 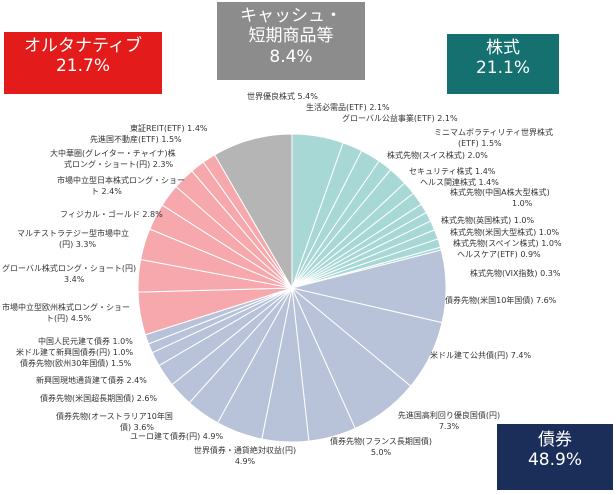 I want to click on slice-label-eq4-line2: (ETF) 1.5%, so click(x=480, y=143).